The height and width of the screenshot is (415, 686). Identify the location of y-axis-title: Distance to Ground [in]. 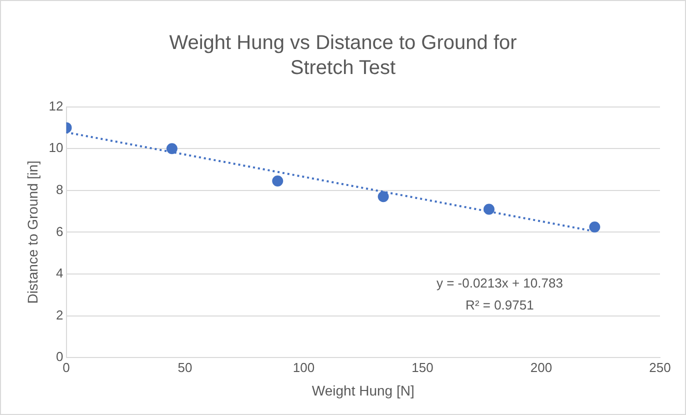
(32, 232).